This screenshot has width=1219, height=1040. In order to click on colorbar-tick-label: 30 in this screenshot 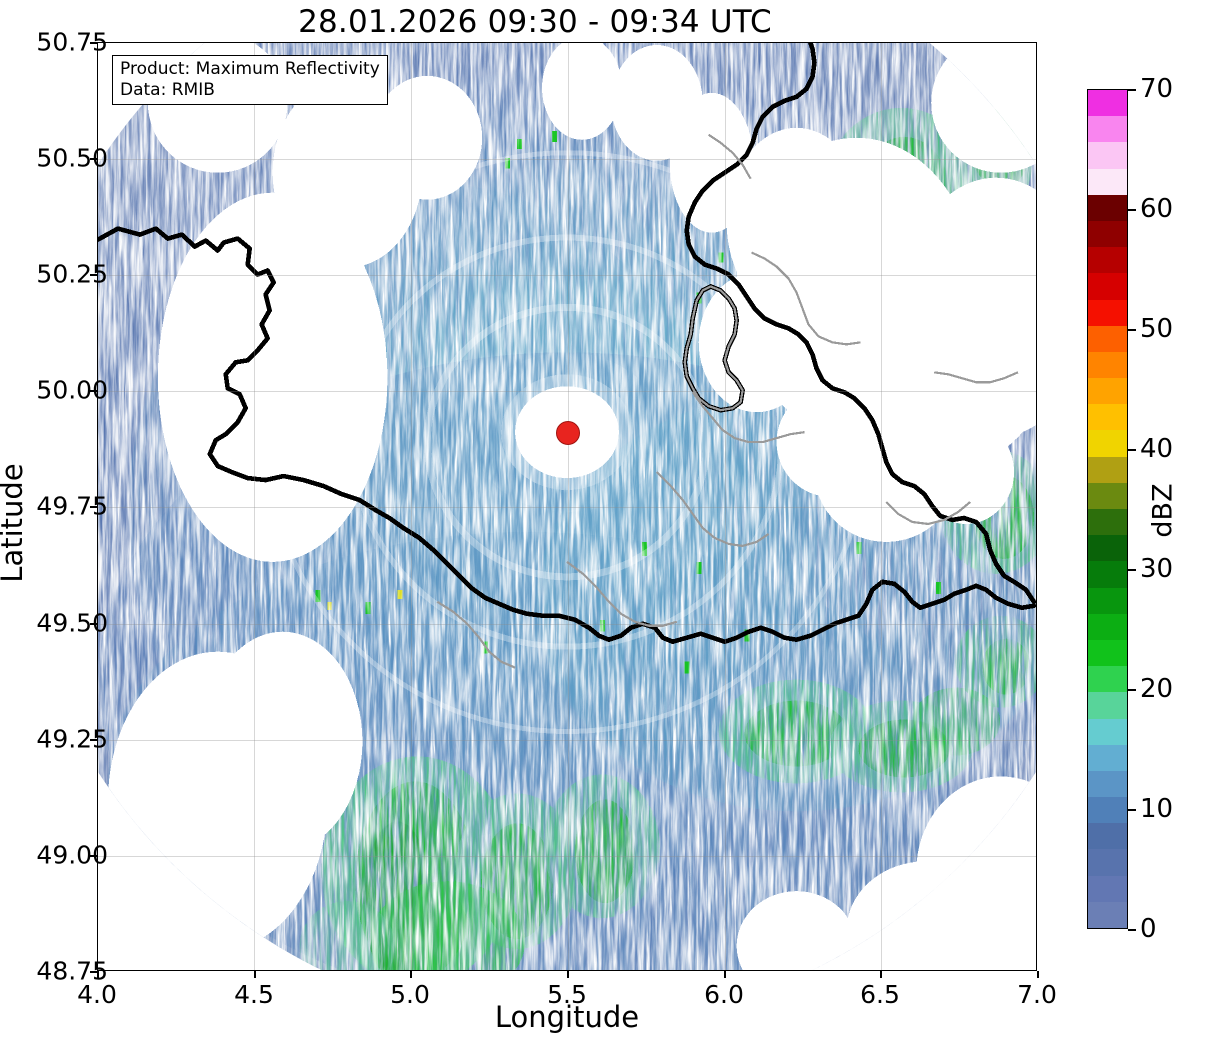, I will do `click(1157, 569)`.